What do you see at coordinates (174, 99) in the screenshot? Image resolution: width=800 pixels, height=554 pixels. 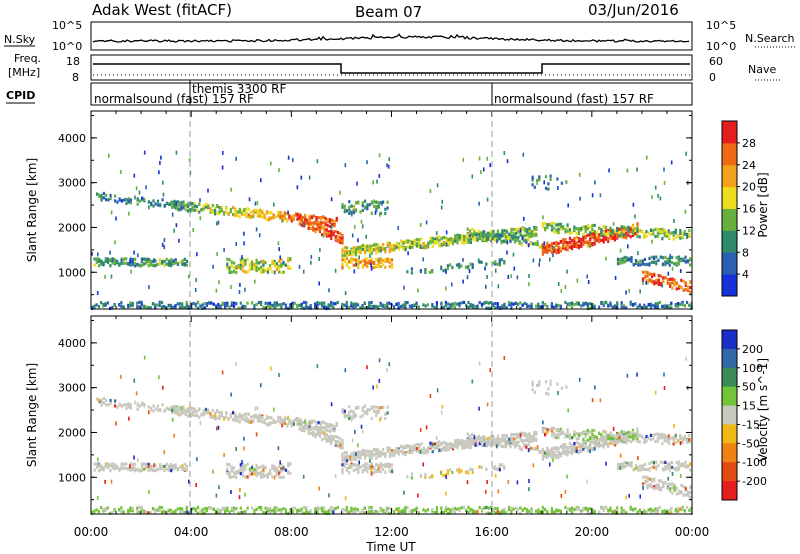 I see `cpid-segment-1: normalsound (fast) 157 RF` at bounding box center [174, 99].